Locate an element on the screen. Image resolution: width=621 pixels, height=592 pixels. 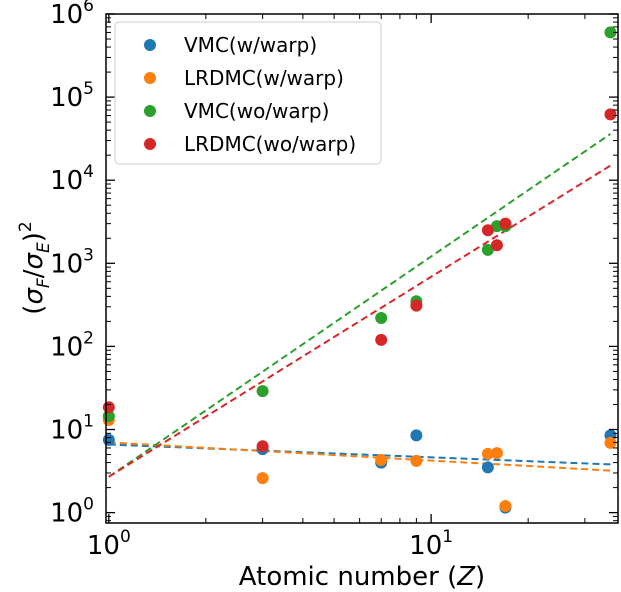
y-axis-label: (σF/σE)2 is located at coordinates (35, 267).